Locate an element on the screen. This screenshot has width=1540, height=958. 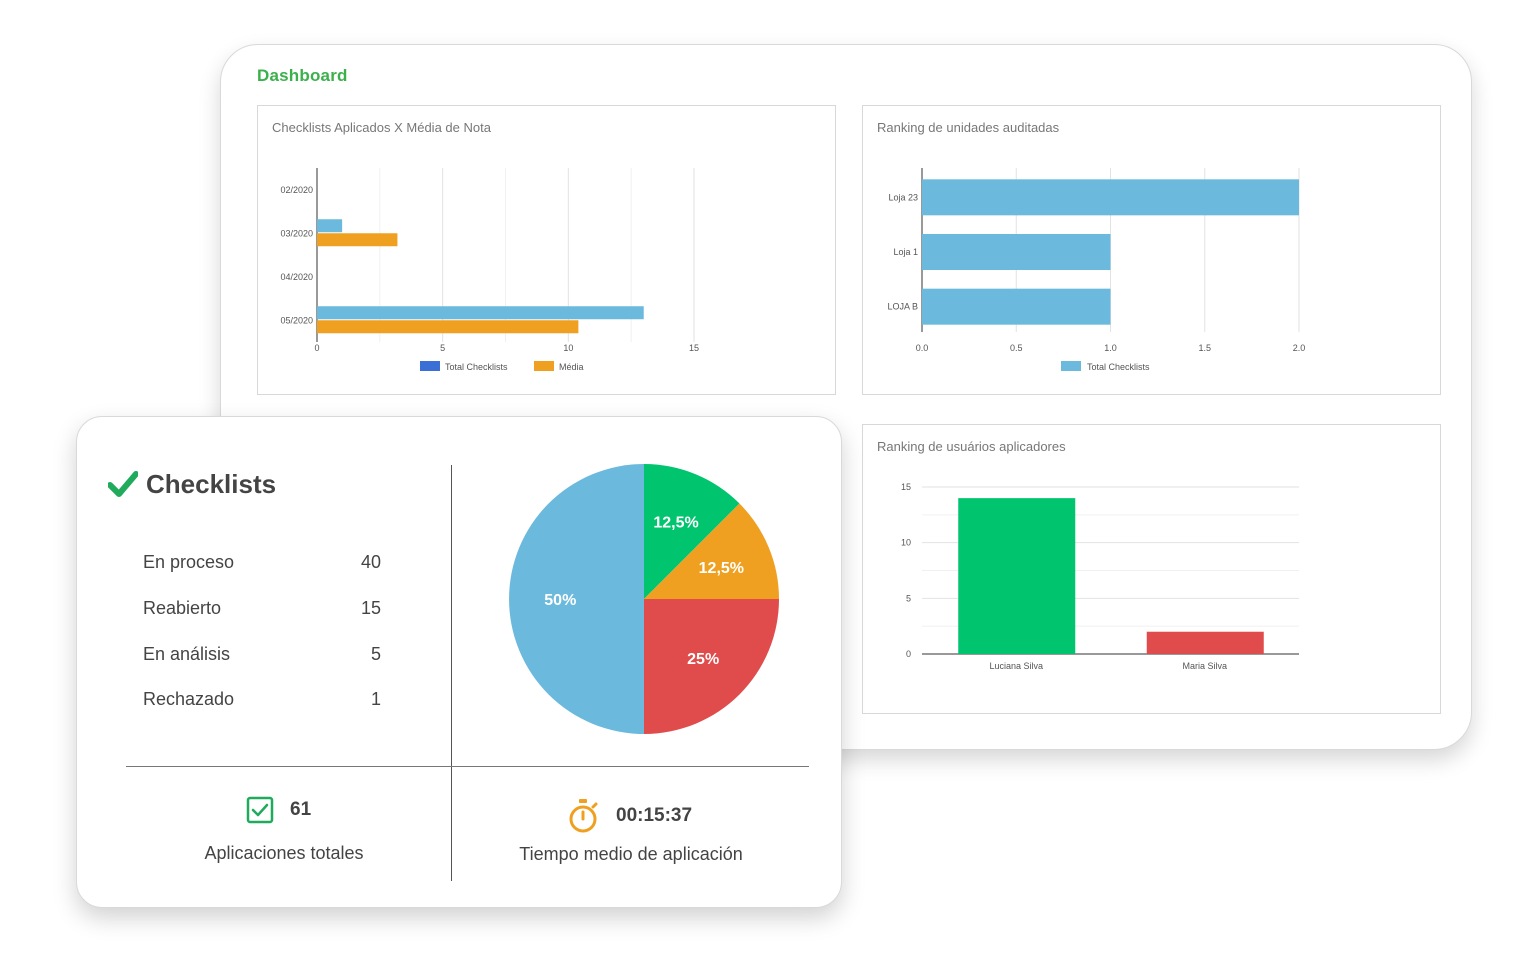
checkmark-icon is located at coordinates (123, 484).